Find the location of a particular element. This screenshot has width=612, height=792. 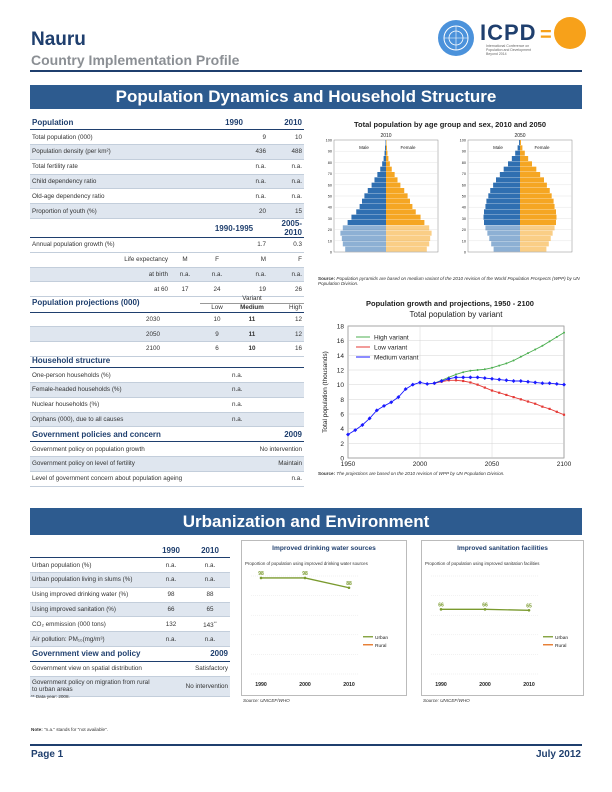

year-1990: 1990 is located at coordinates (234, 123).